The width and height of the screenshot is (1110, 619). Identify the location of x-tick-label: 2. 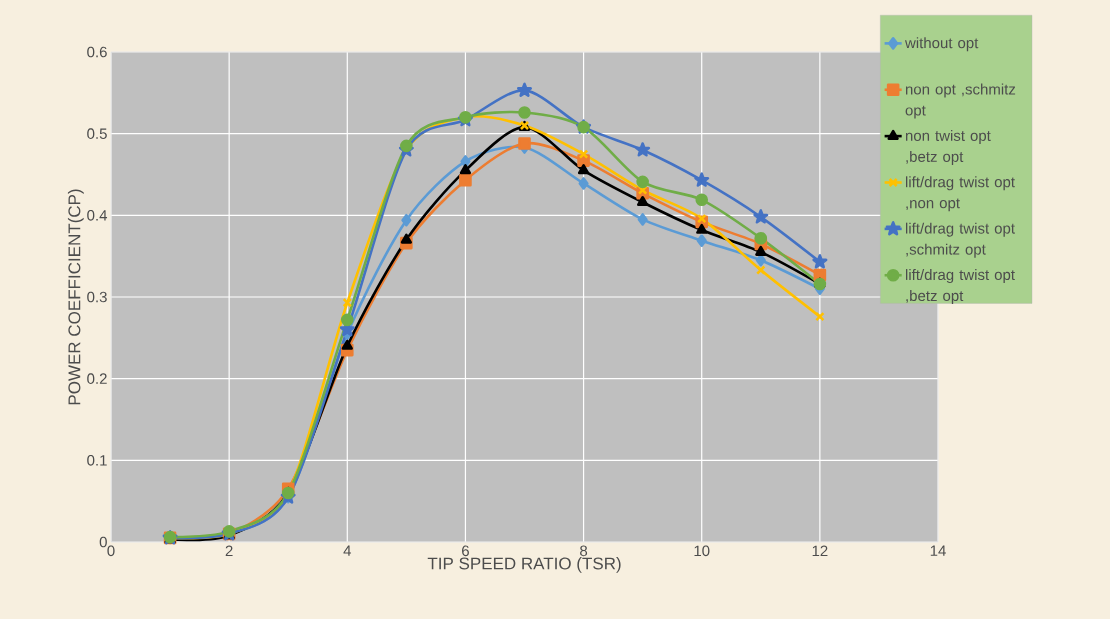
(229, 551).